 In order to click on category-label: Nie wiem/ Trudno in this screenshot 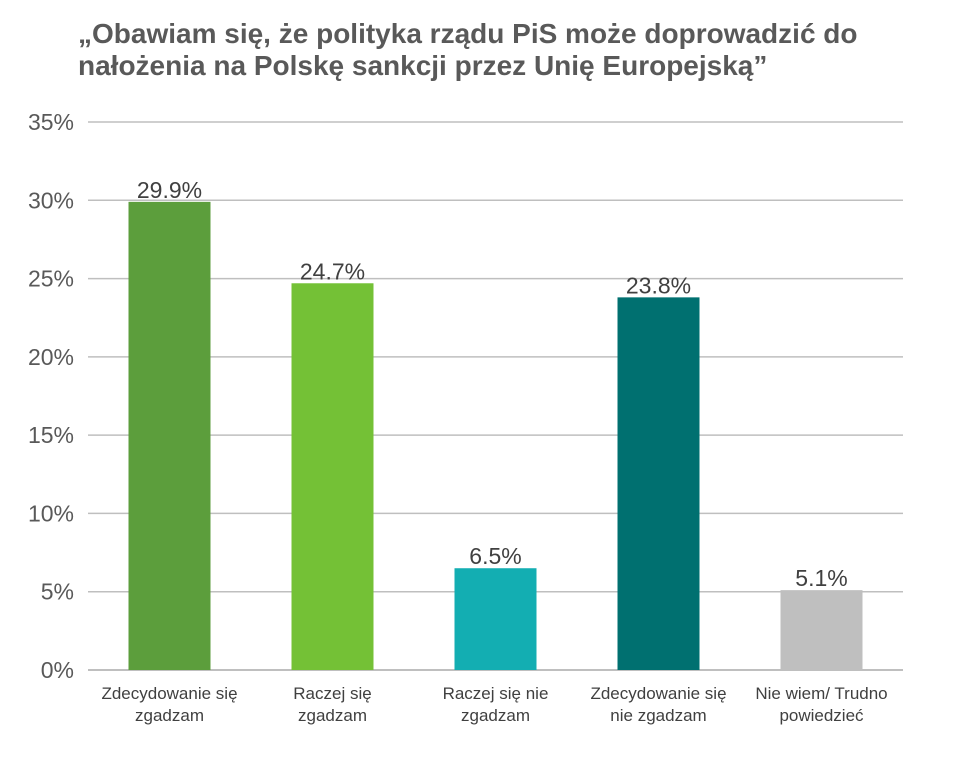, I will do `click(821, 693)`.